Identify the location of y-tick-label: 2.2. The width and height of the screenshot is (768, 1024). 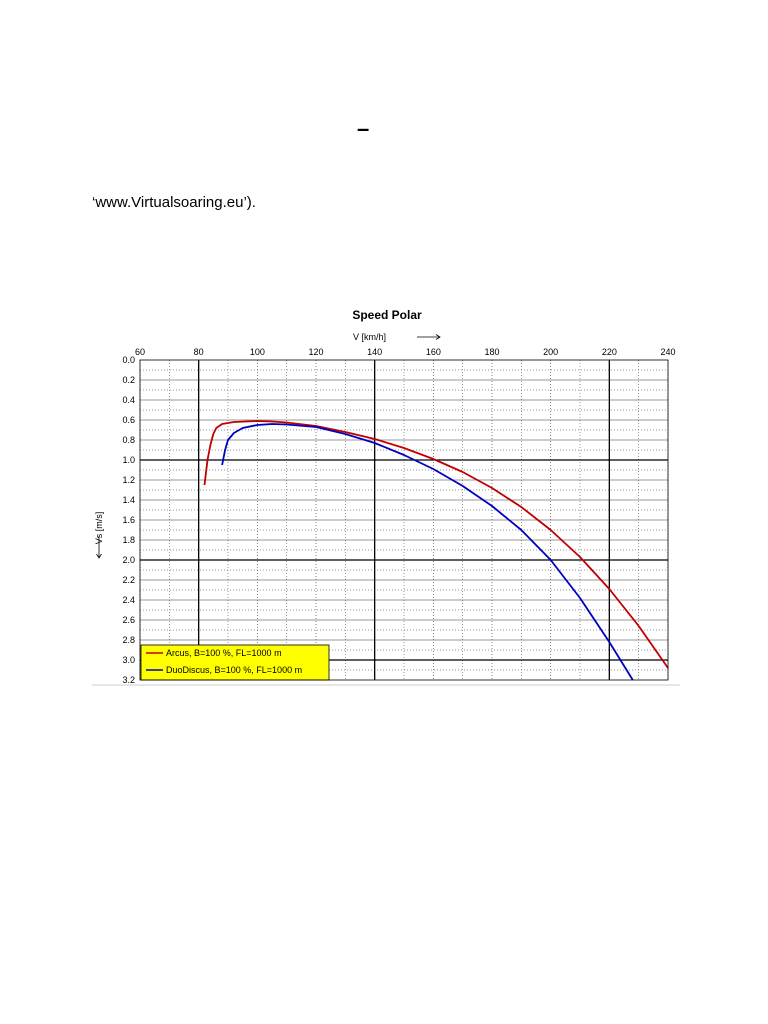
(128, 580).